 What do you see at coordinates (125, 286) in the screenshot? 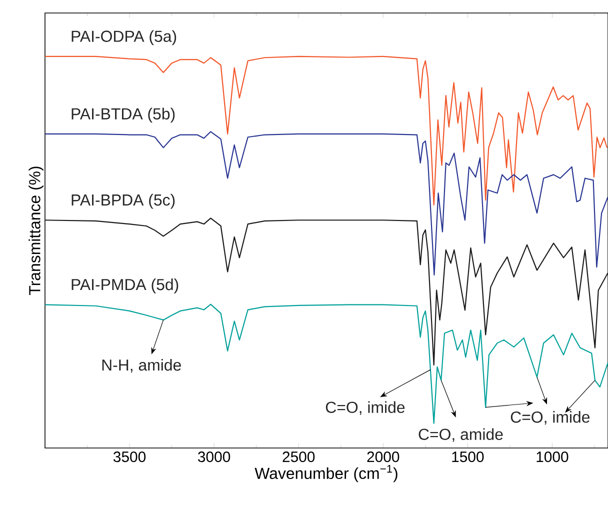
I see `series-label: PAI-PMDA (5d)` at bounding box center [125, 286].